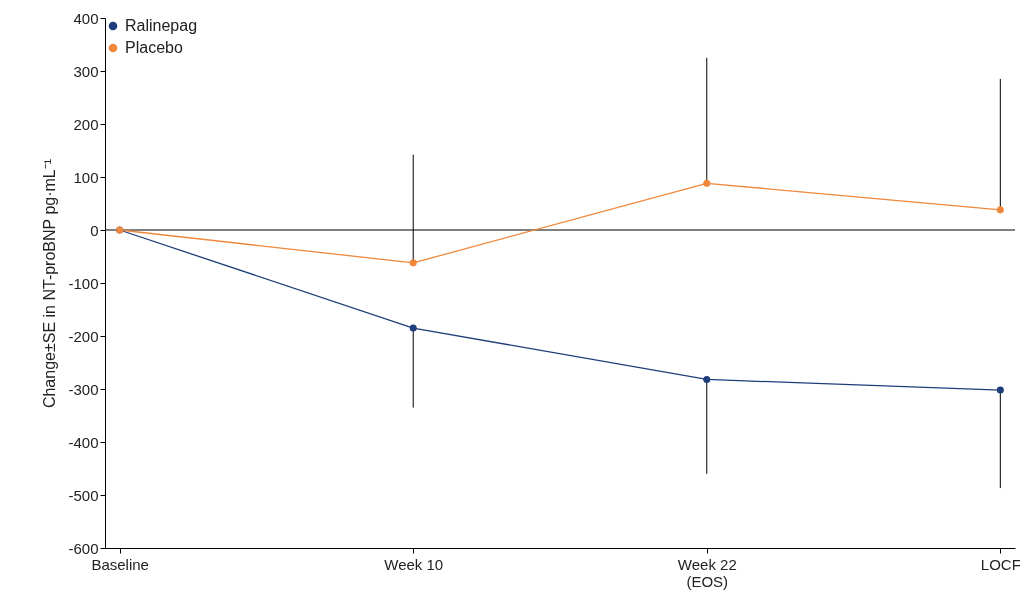 The image size is (1030, 616). Describe the element at coordinates (83, 389) in the screenshot. I see `y-tick-label: -300` at that location.